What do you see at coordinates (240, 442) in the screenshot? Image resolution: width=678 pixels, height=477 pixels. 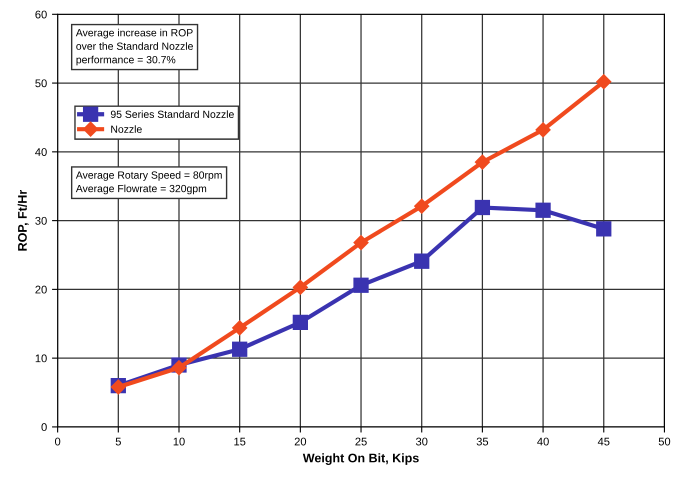 I see `x-tick-label: 15` at bounding box center [240, 442].